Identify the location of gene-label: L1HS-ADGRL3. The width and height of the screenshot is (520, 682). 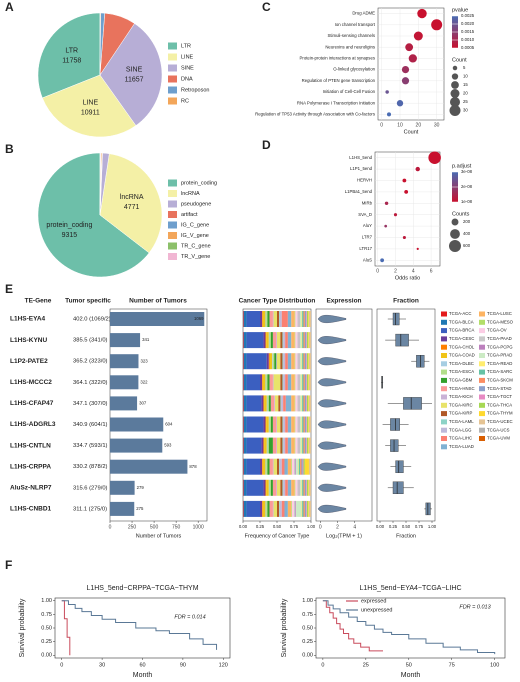
(33, 424).